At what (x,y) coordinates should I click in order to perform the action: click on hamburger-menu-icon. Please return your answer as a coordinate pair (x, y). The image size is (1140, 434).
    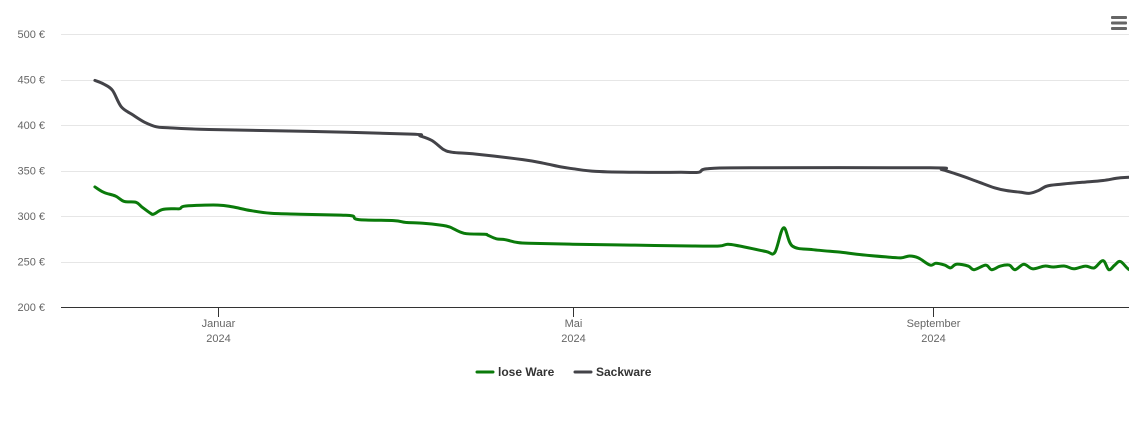
    Looking at the image, I should click on (1119, 23).